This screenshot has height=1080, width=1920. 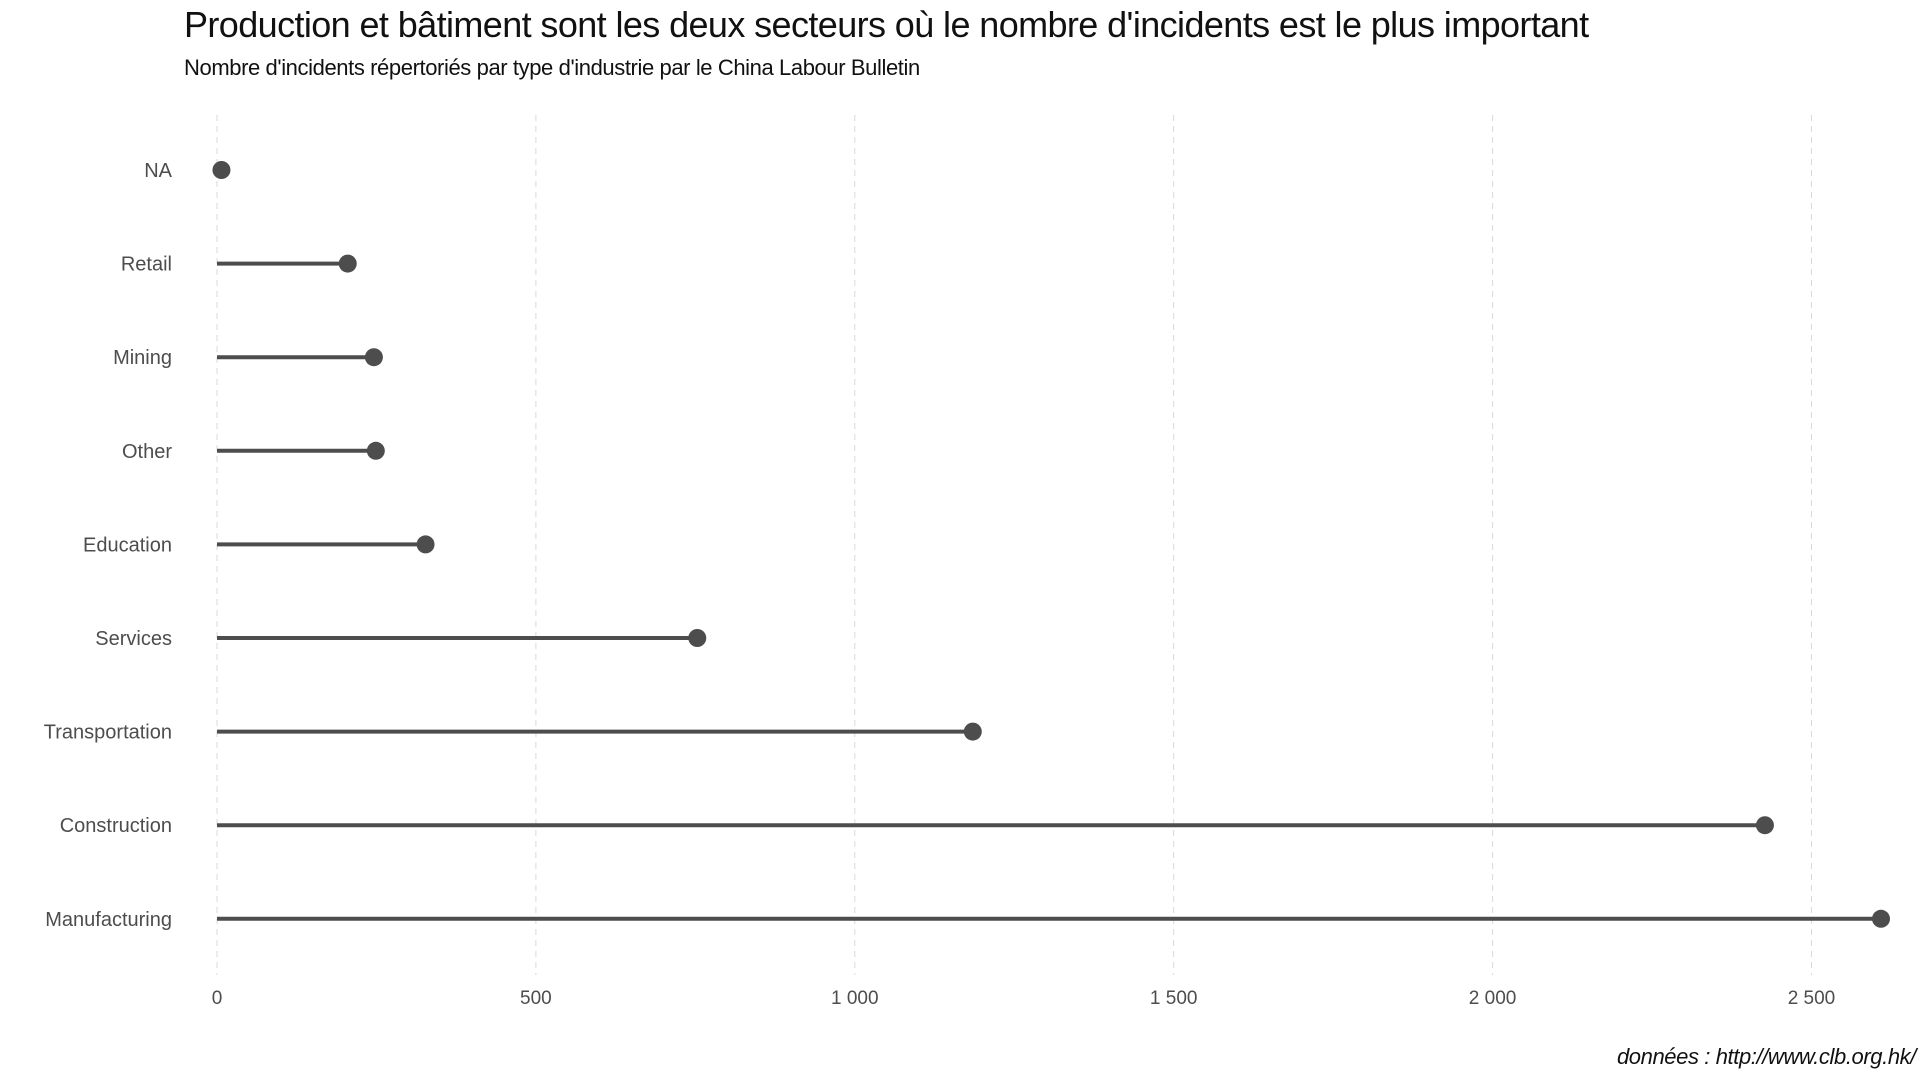 What do you see at coordinates (1766, 1056) in the screenshot?
I see `data-source-caption: données : http://www.clb.org.hk/` at bounding box center [1766, 1056].